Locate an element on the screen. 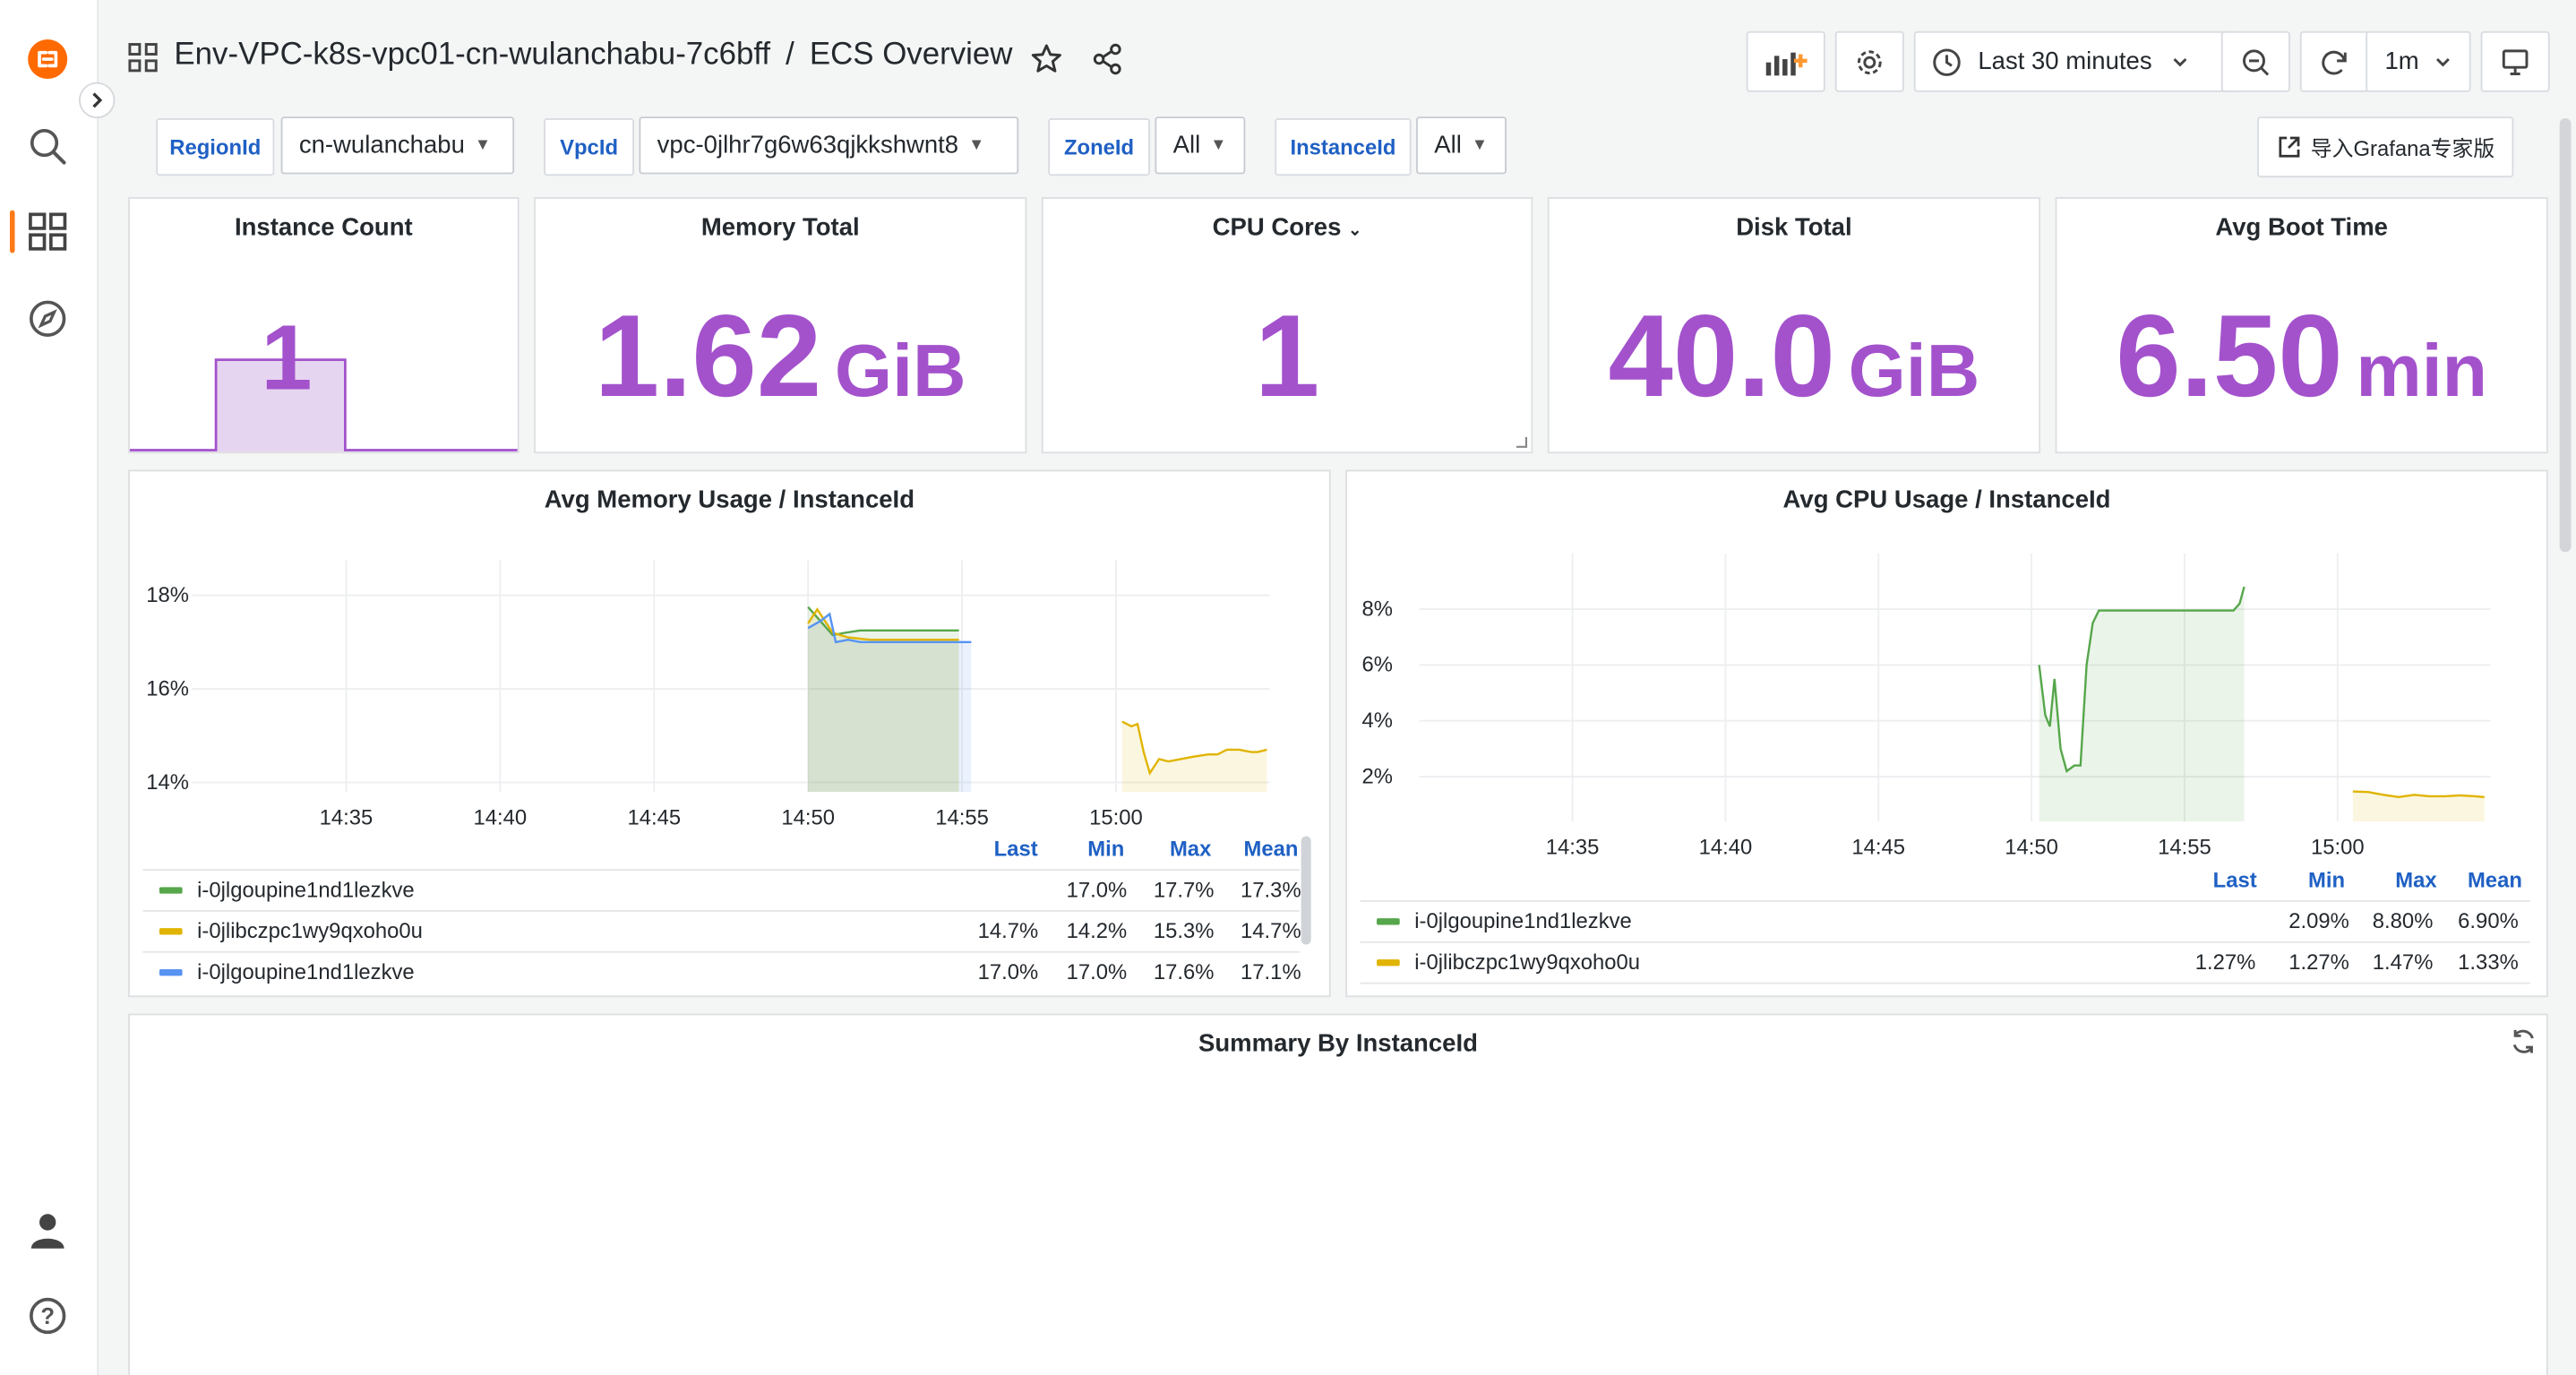 Image resolution: width=2576 pixels, height=1375 pixels. chevron-down-icon is located at coordinates (2180, 61).